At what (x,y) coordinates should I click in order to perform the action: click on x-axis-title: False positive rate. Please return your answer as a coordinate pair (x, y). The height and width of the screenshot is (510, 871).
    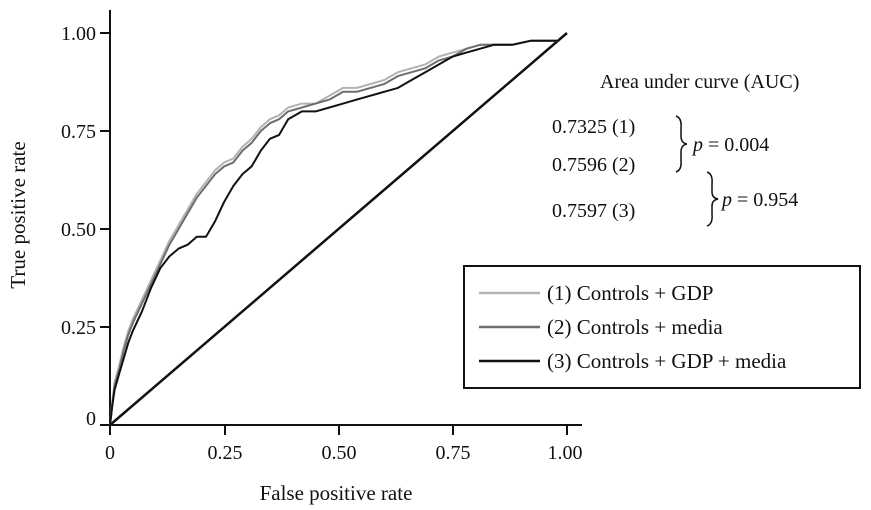
    Looking at the image, I should click on (336, 493).